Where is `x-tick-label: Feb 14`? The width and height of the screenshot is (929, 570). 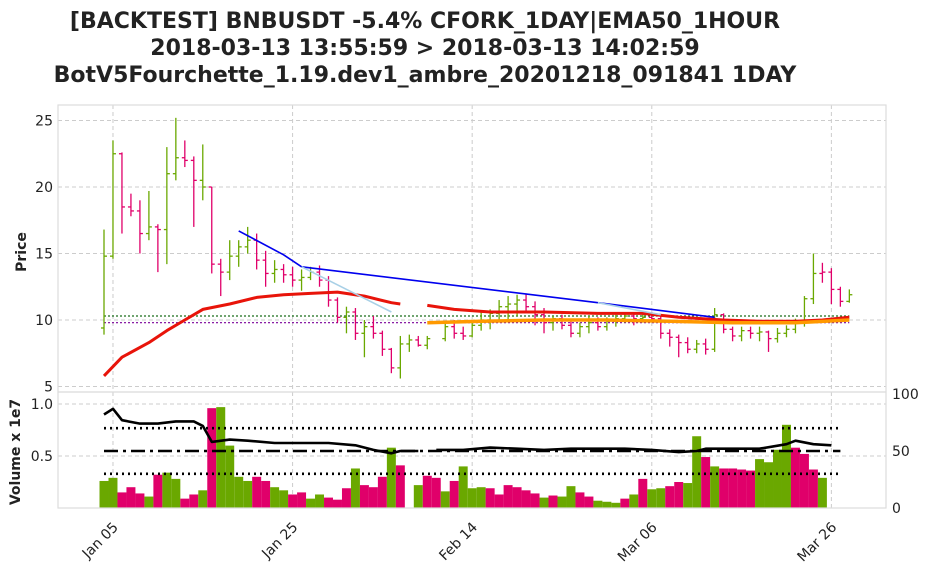 x-tick-label: Feb 14 is located at coordinates (458, 541).